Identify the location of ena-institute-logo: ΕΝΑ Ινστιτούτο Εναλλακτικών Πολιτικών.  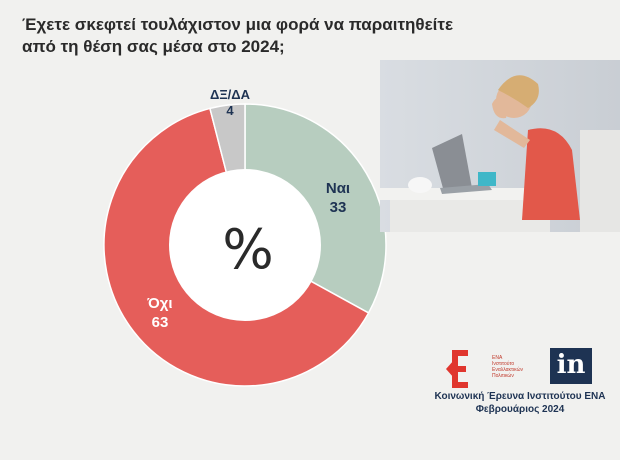
(483, 369).